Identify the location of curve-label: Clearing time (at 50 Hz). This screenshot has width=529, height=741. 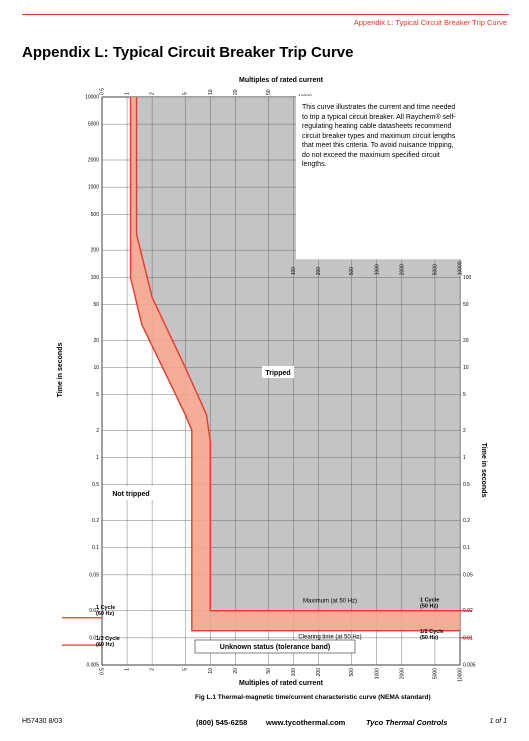
(329, 638).